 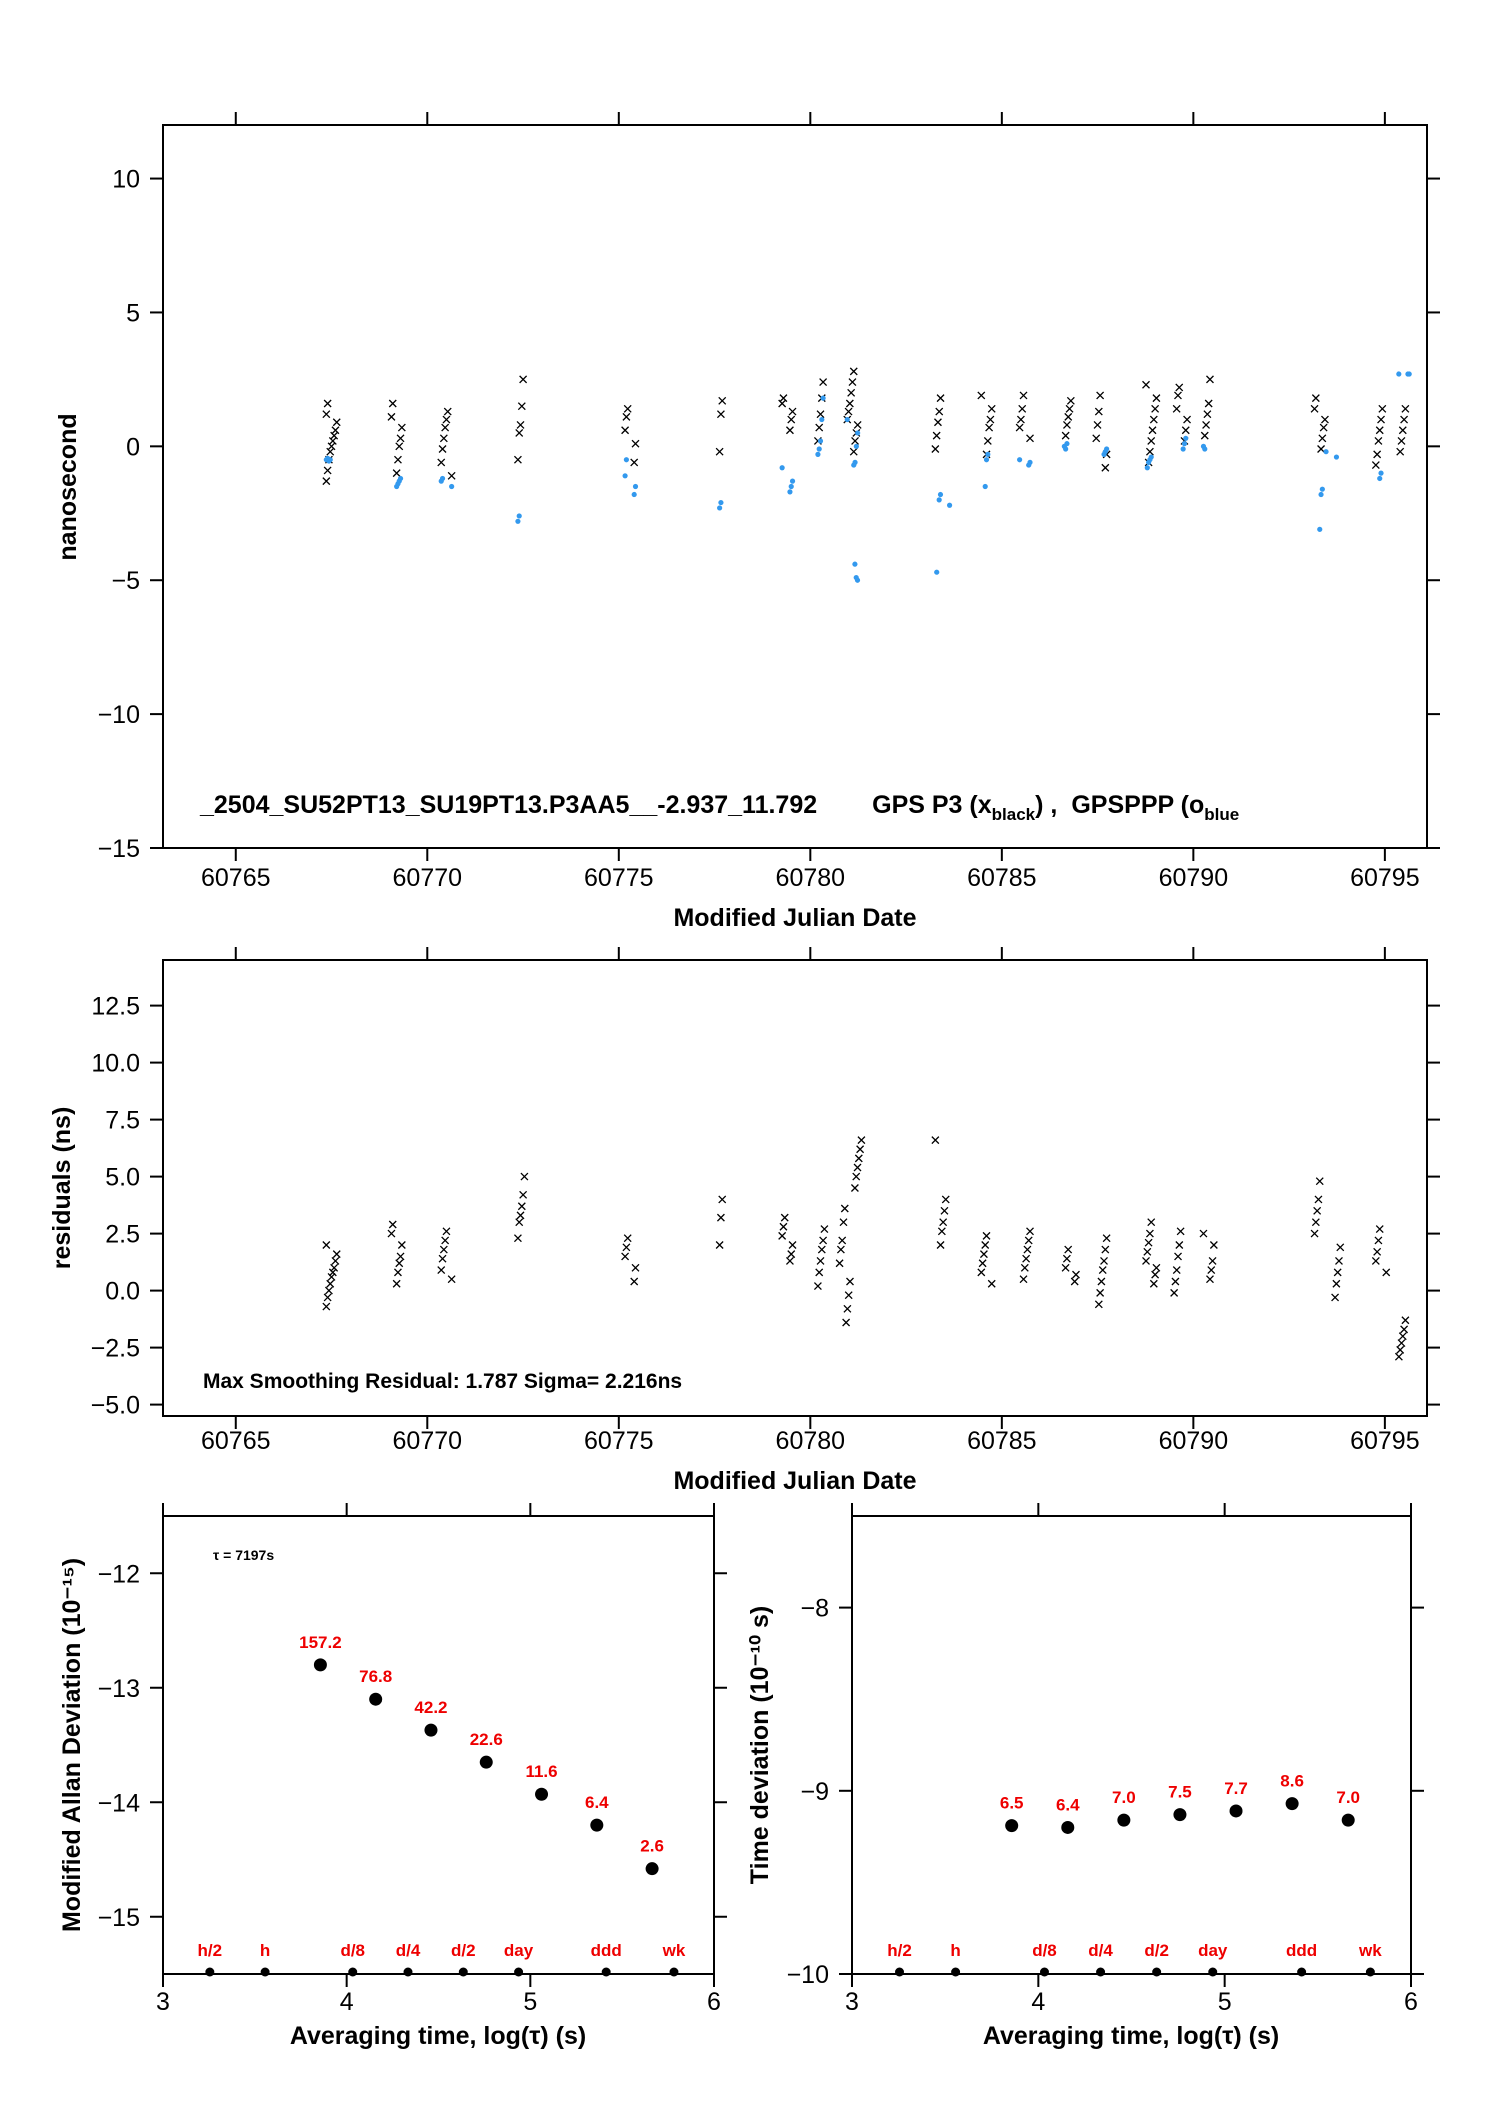 What do you see at coordinates (486, 1739) in the screenshot?
I see `deviation-label: 22.6` at bounding box center [486, 1739].